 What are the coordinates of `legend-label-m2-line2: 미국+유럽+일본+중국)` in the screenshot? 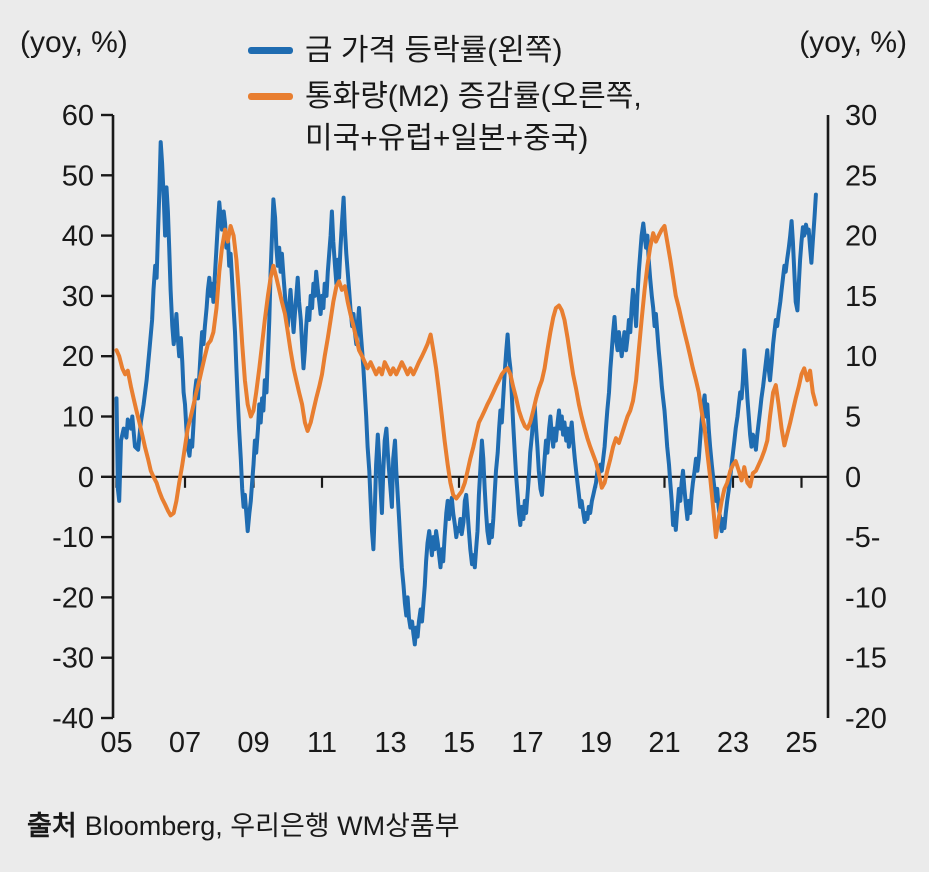 It's located at (447, 138).